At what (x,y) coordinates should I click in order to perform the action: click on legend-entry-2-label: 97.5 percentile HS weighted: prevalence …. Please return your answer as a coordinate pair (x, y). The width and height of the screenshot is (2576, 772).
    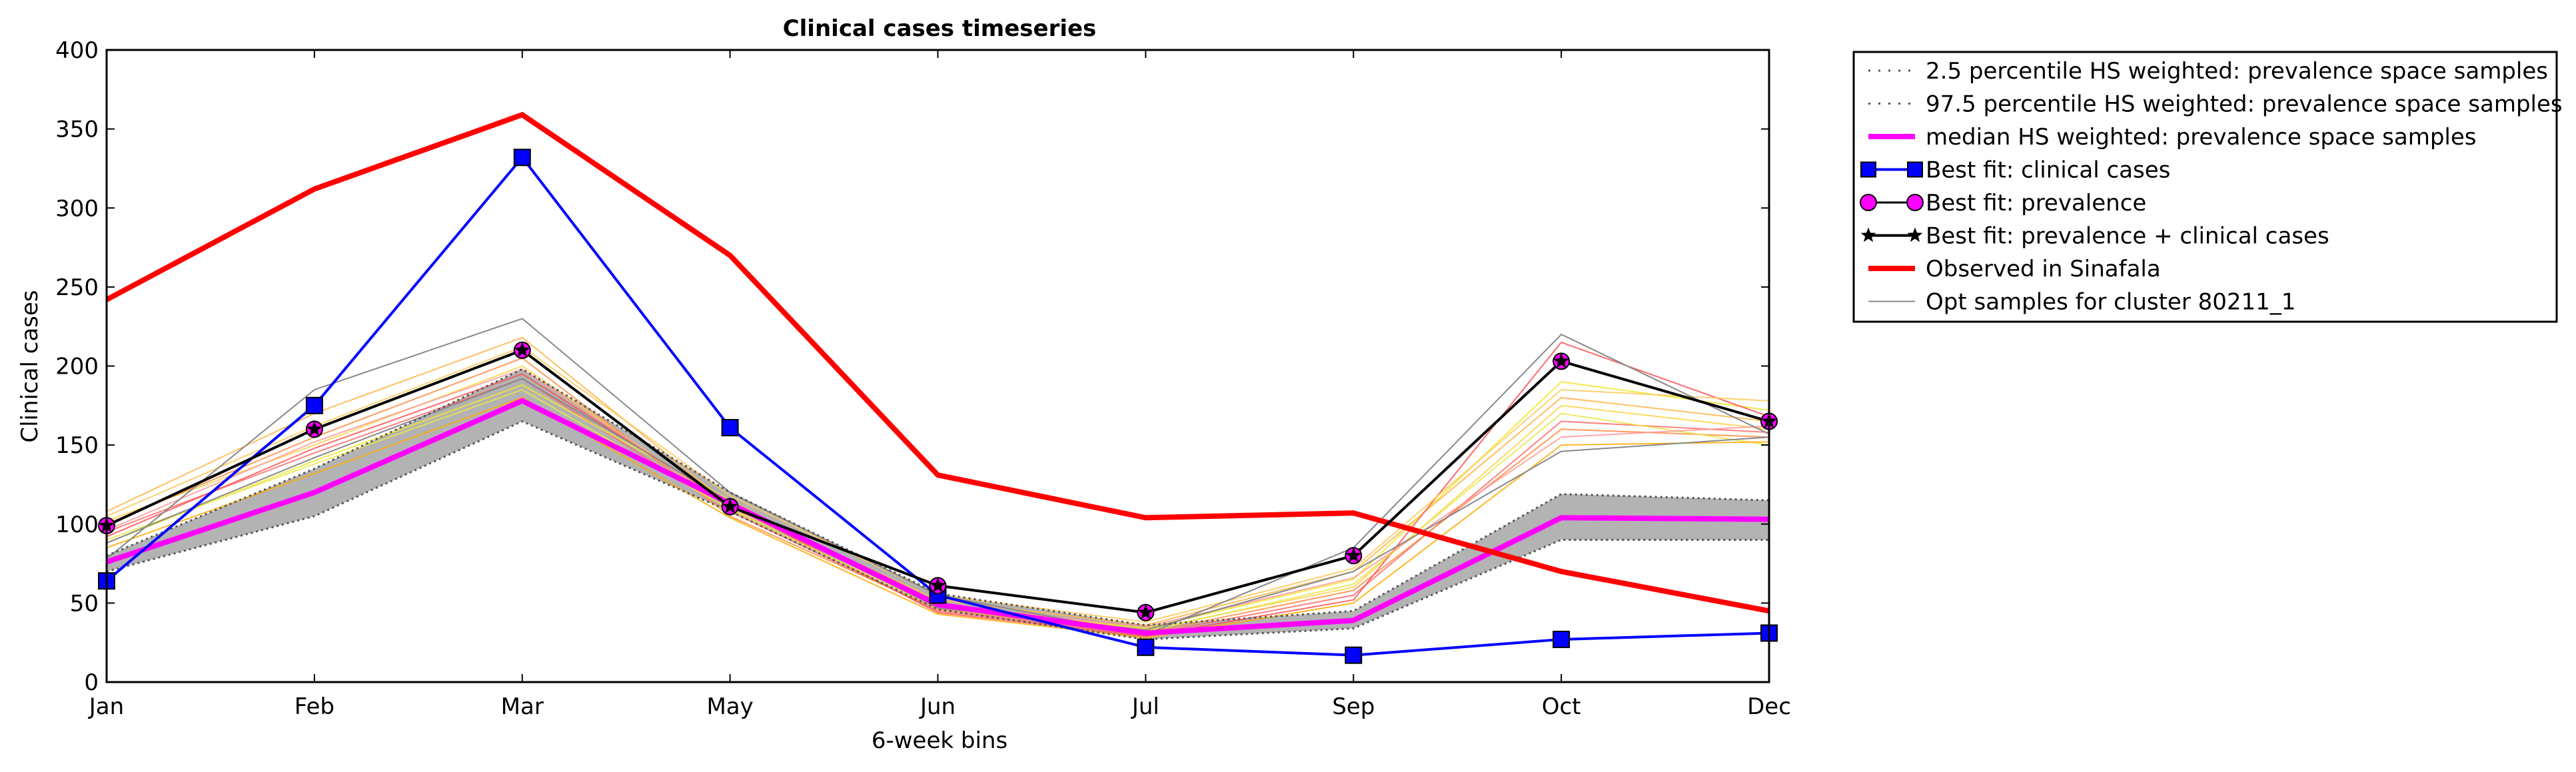
    Looking at the image, I should click on (2244, 104).